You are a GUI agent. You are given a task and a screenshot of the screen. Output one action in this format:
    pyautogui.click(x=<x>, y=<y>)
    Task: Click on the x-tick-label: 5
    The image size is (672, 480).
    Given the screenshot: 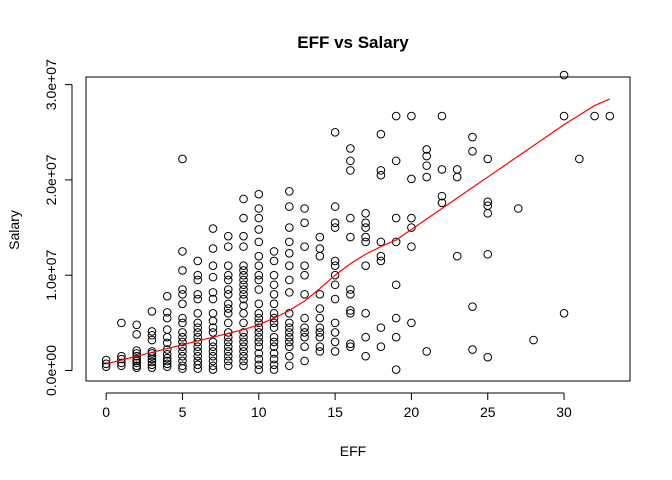 What is the action you would take?
    pyautogui.click(x=183, y=412)
    